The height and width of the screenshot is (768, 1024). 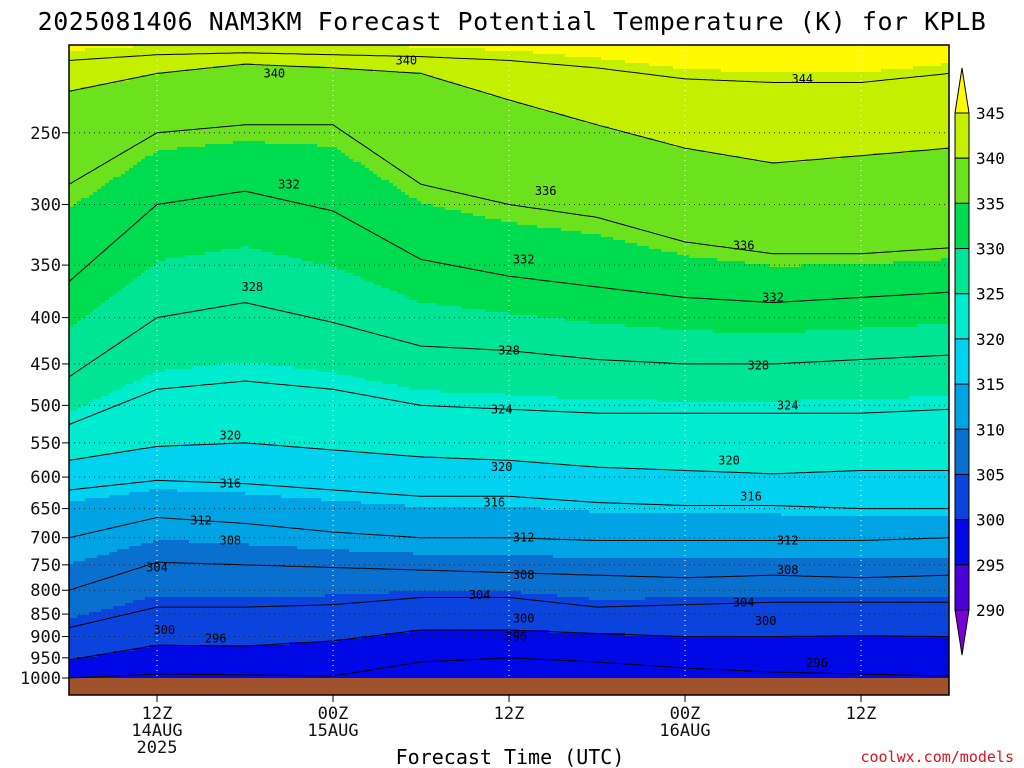 I want to click on colorbar-top-arrow, so click(x=962, y=90).